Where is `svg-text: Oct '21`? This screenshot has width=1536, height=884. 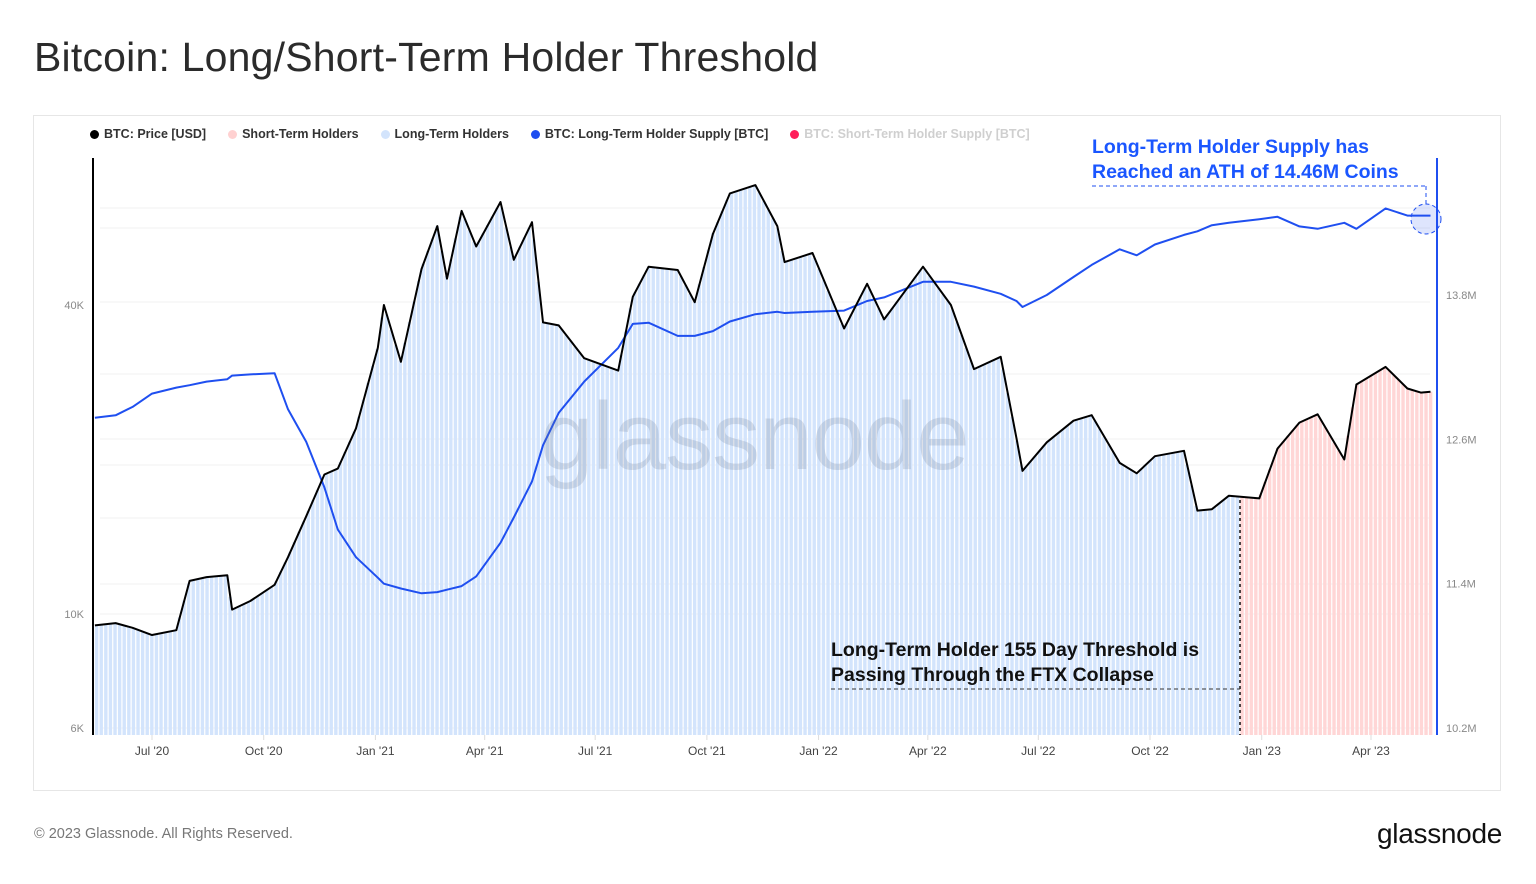 svg-text: Oct '21 is located at coordinates (707, 751).